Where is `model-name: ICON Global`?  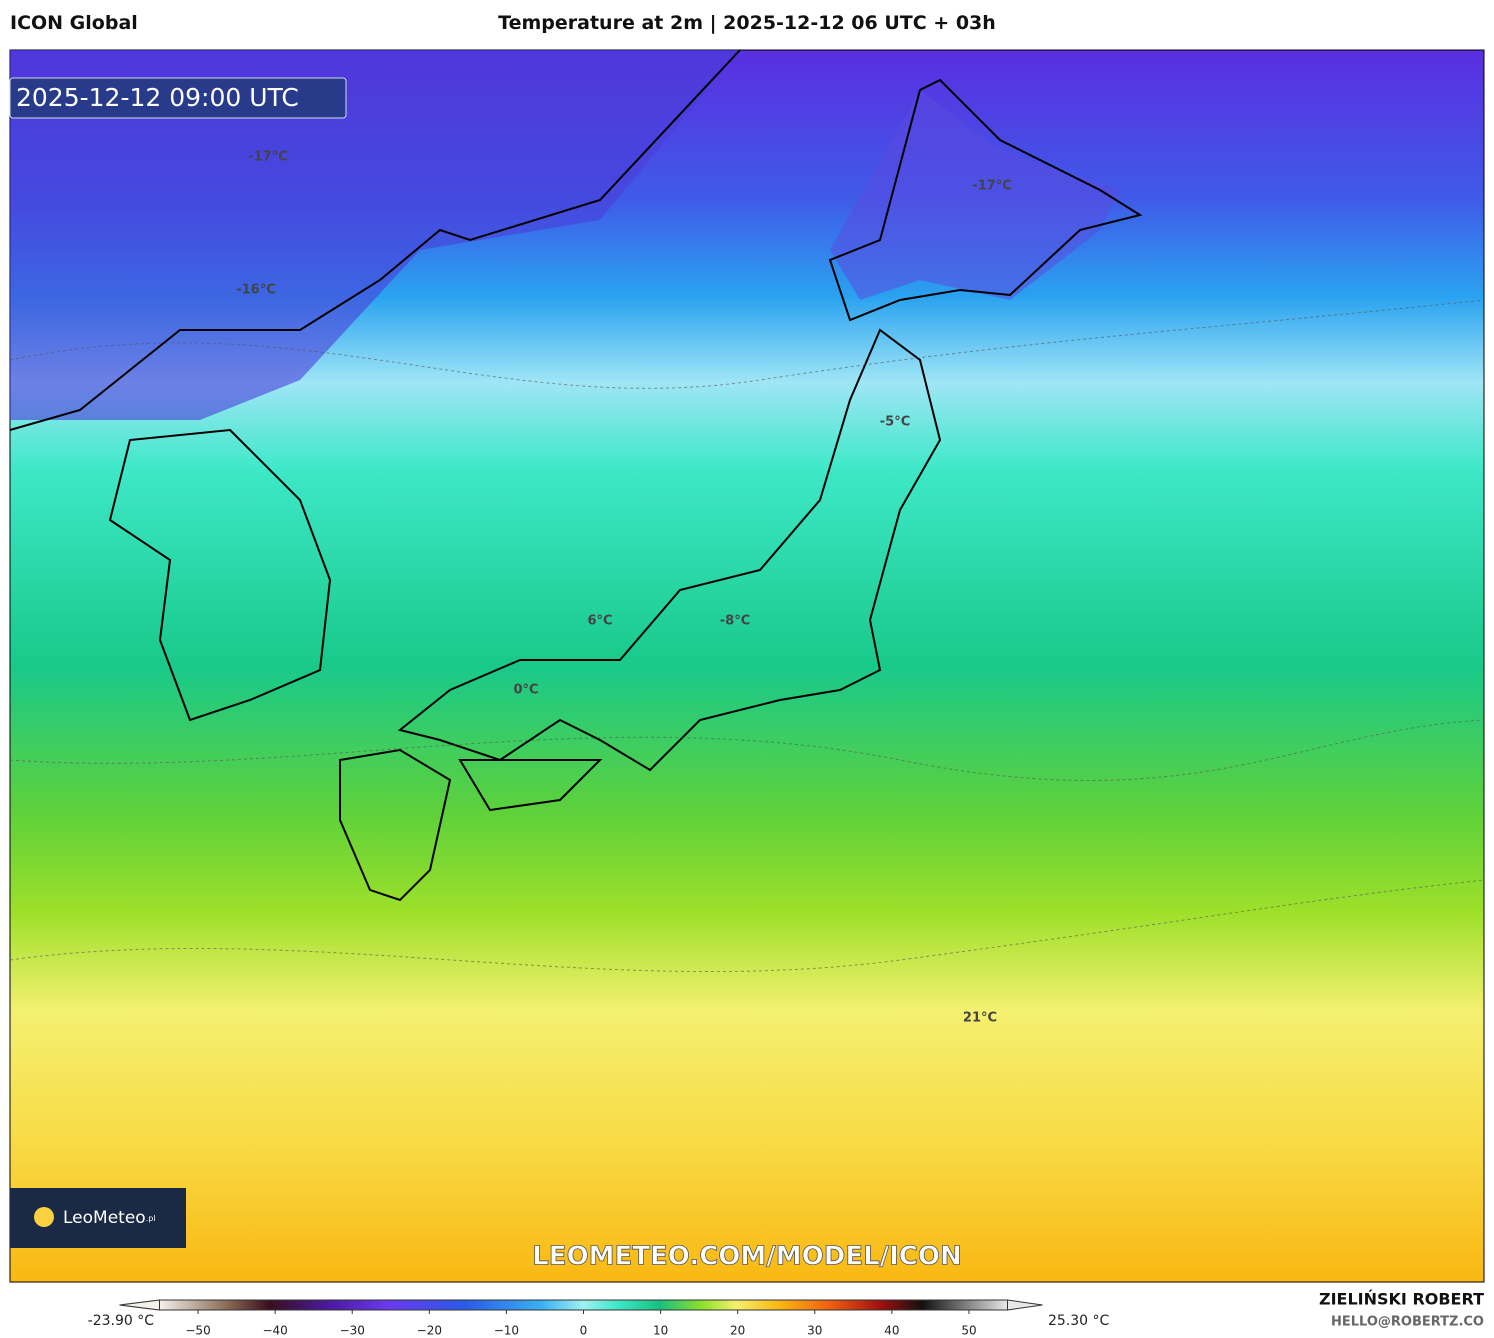
model-name: ICON Global is located at coordinates (74, 23).